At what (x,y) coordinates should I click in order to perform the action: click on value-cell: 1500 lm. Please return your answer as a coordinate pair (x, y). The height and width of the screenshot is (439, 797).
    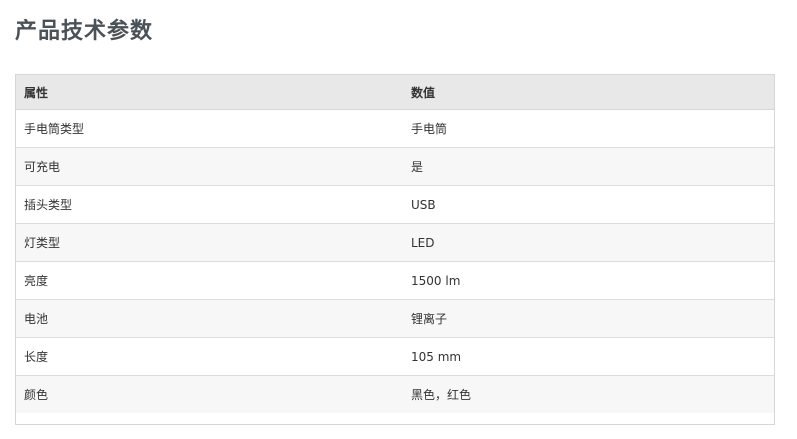
    Looking at the image, I should click on (588, 280).